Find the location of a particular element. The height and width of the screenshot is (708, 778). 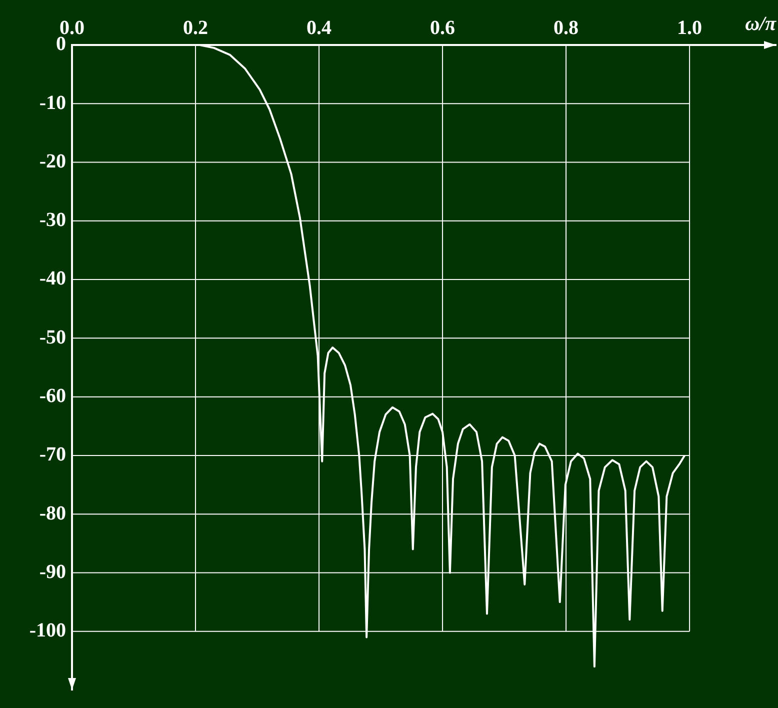

y-tick-label: -60 is located at coordinates (52, 395).